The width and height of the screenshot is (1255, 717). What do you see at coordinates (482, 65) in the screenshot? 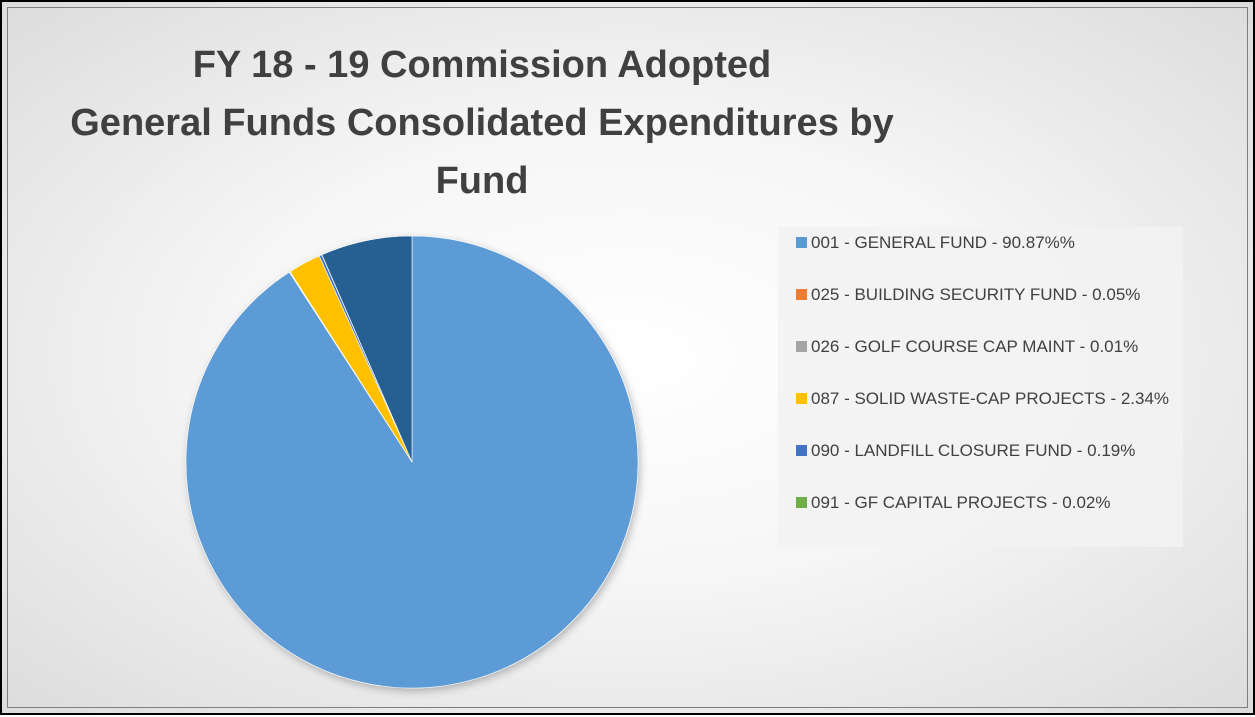
I see `chart-title-line-1: FY 18 - 19 Commission Adopted` at bounding box center [482, 65].